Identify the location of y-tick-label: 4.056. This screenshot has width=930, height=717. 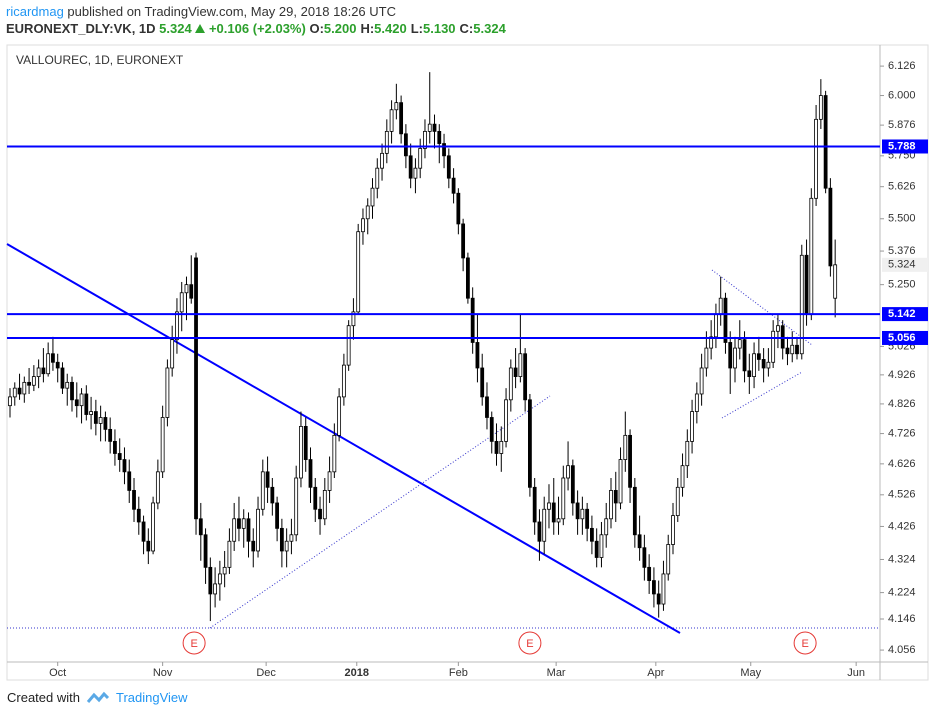
(902, 650).